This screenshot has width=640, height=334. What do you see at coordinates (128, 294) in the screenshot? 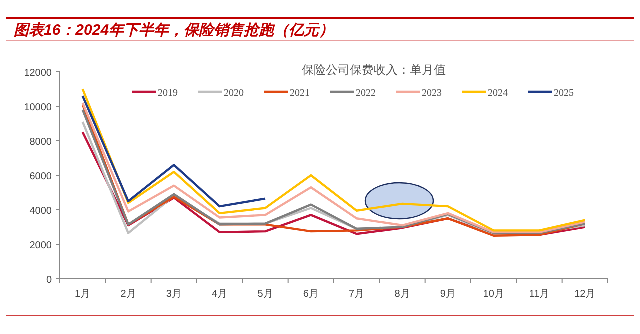
I see `x-tick-label: 2月` at bounding box center [128, 294].